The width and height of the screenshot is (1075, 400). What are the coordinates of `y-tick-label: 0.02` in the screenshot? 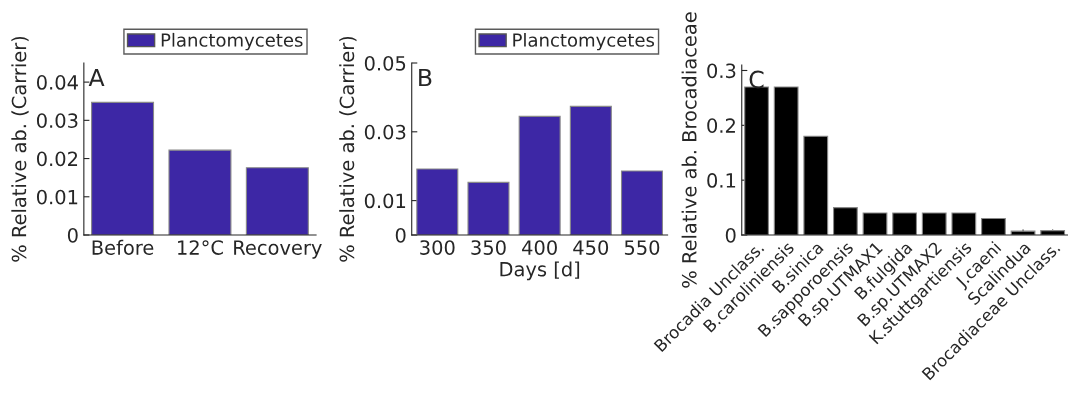 It's located at (57, 159).